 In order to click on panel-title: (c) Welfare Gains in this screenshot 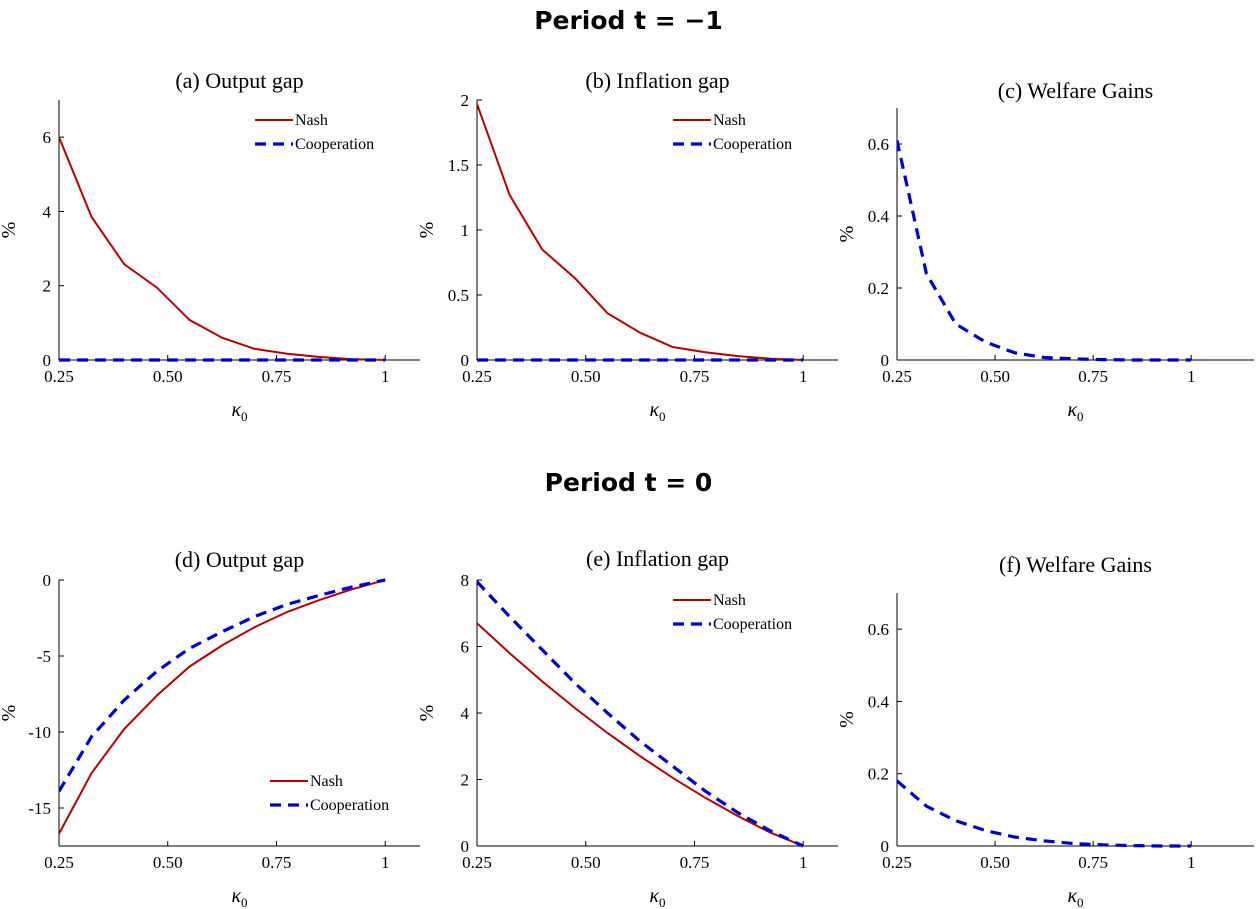, I will do `click(1075, 90)`.